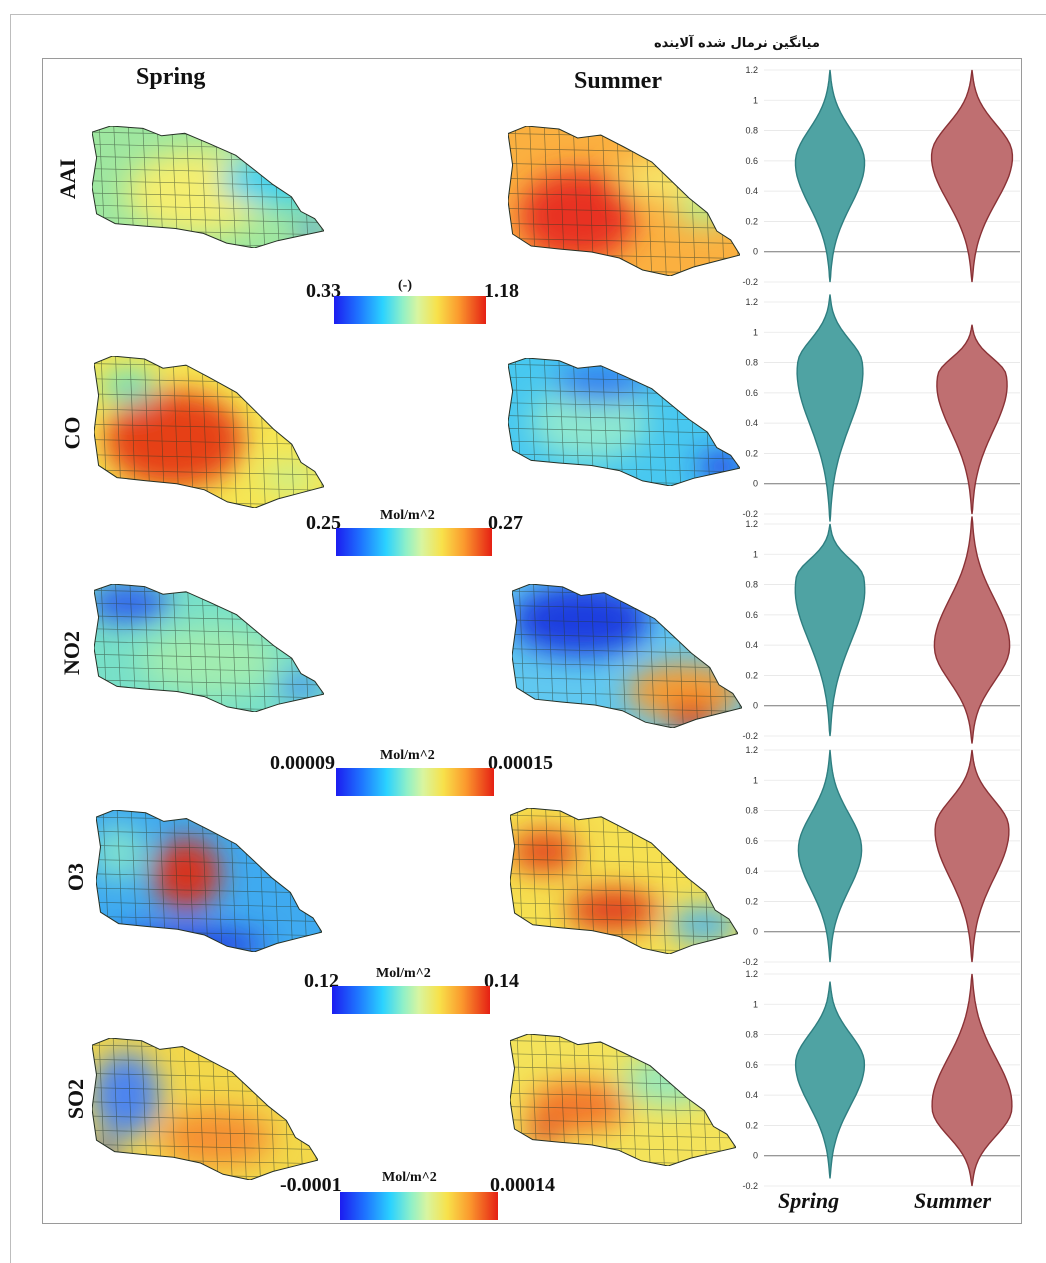 Image resolution: width=1046 pixels, height=1263 pixels. Describe the element at coordinates (751, 191) in the screenshot. I see `y-tick-label: 0.4` at that location.